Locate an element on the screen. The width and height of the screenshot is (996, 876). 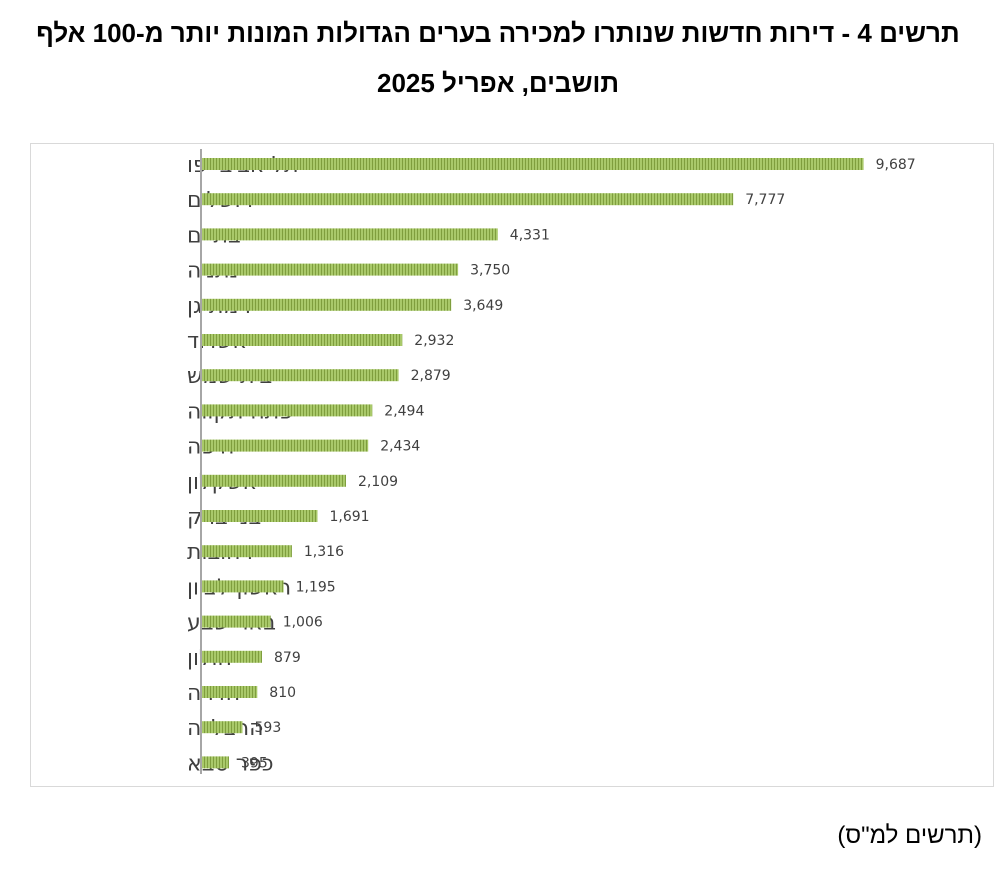
data-label: 1,006 is located at coordinates (303, 623).